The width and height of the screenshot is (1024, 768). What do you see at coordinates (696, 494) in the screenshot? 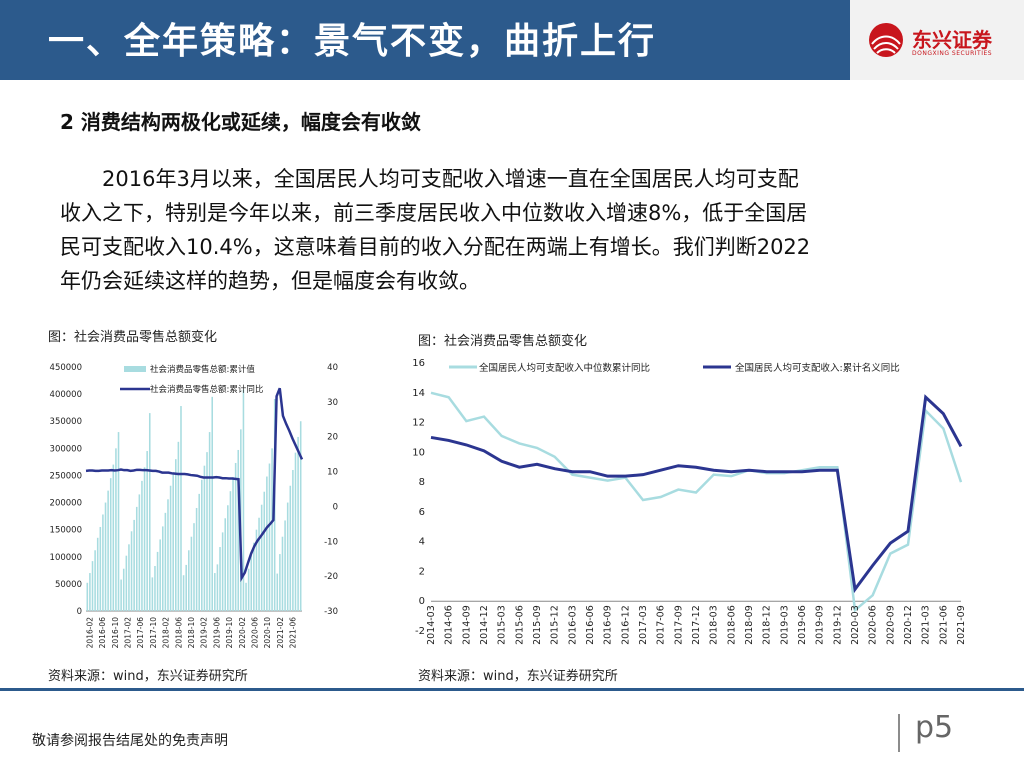
I see `income-line` at bounding box center [696, 494].